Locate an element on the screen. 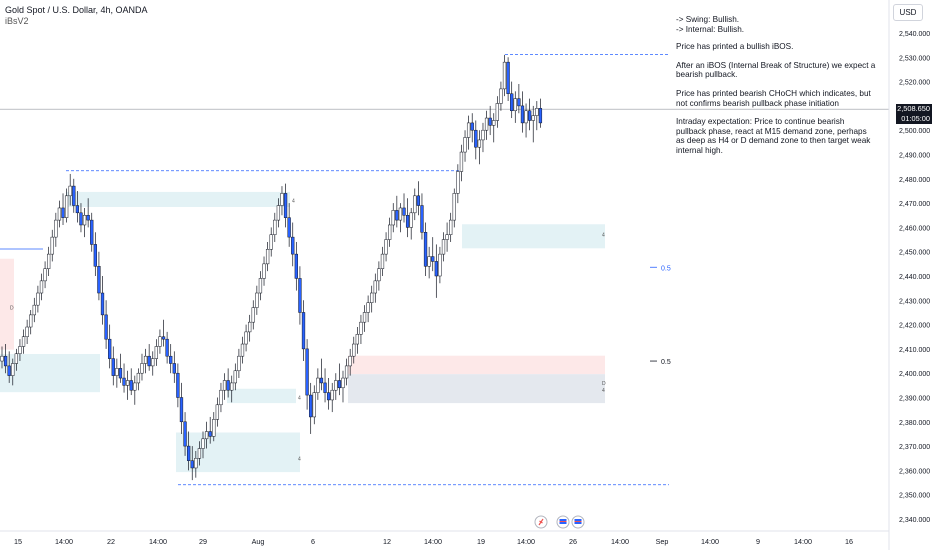  currency-button: USD is located at coordinates (908, 12).